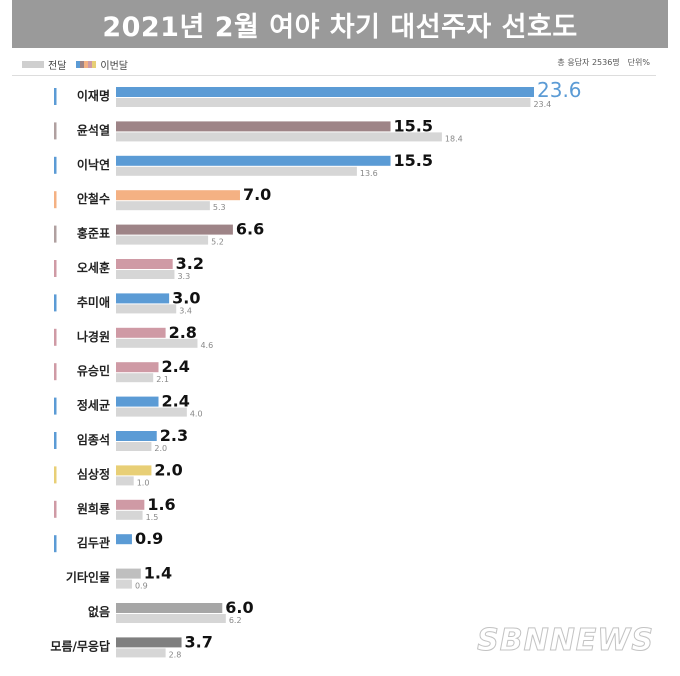  I want to click on value-label-previous: 2.8, so click(175, 654).